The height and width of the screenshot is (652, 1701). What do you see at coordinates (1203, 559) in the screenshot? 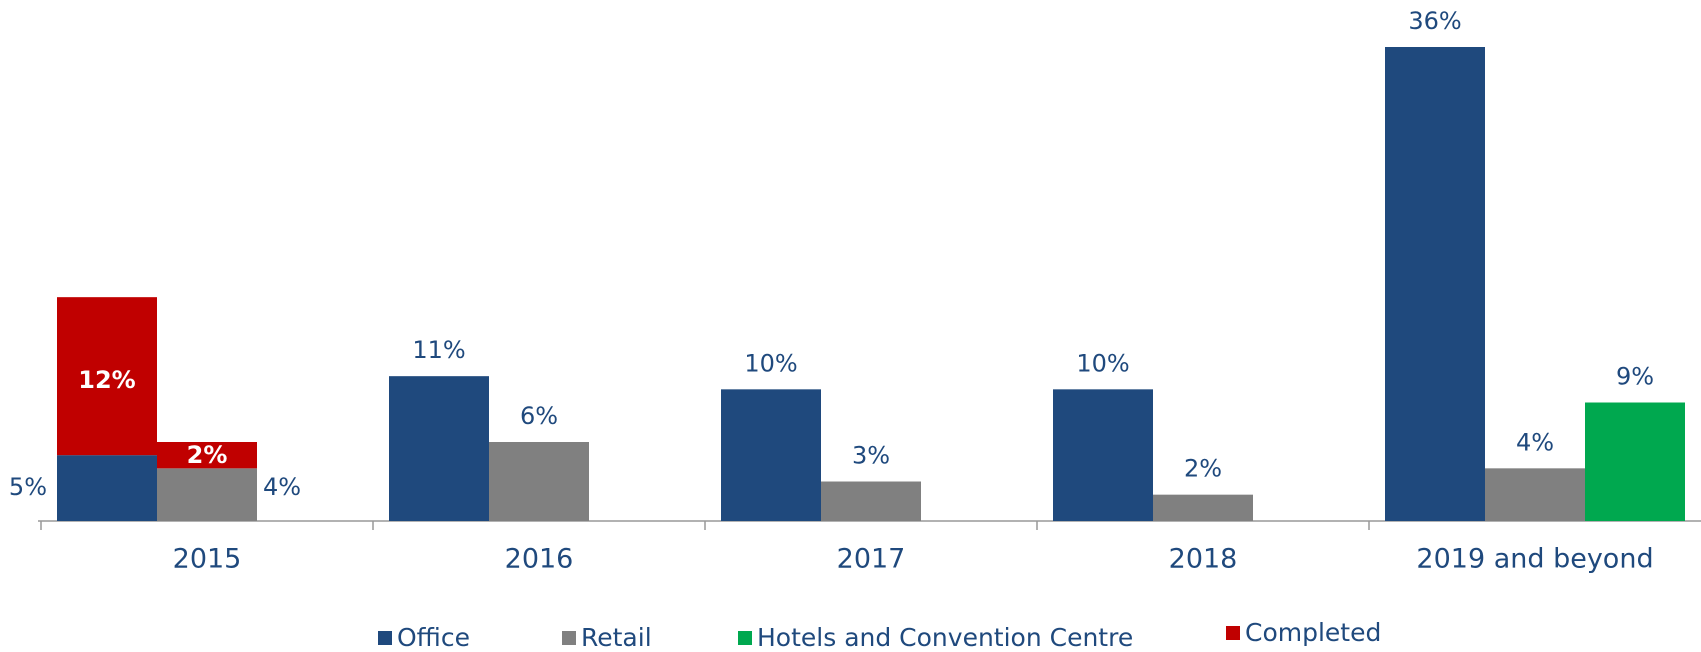
I see `x-tick-label: 2018` at bounding box center [1203, 559].